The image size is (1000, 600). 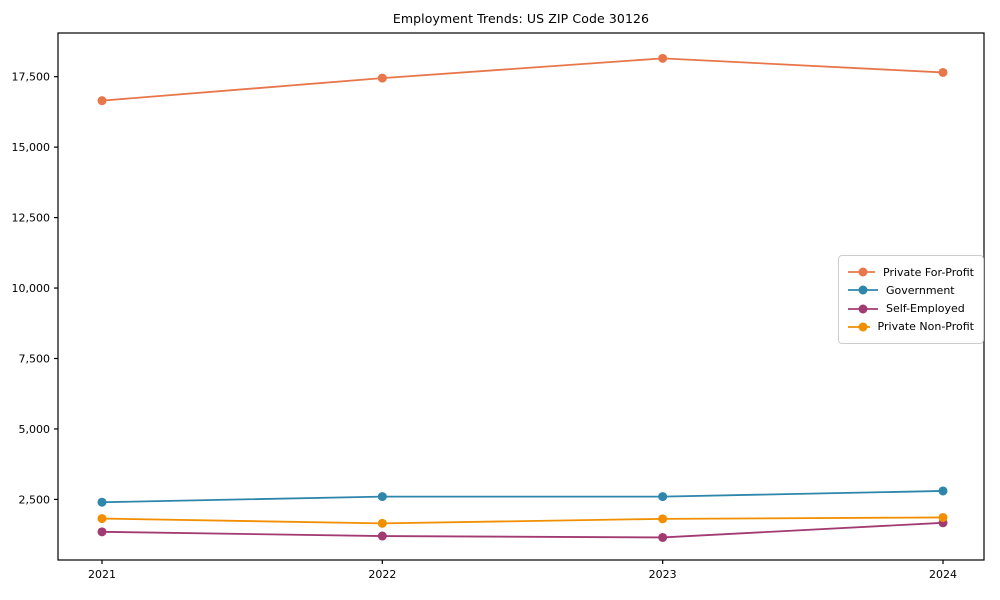 What do you see at coordinates (925, 309) in the screenshot?
I see `legend-label: Self-Employed` at bounding box center [925, 309].